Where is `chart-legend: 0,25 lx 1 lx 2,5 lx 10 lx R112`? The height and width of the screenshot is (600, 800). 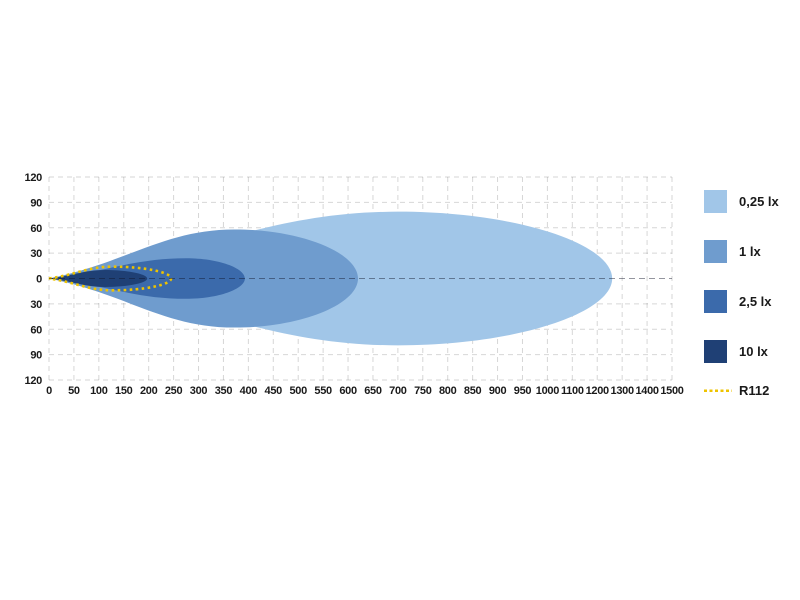 chart-legend: 0,25 lx 1 lx 2,5 lx 10 lx R112 is located at coordinates (741, 294).